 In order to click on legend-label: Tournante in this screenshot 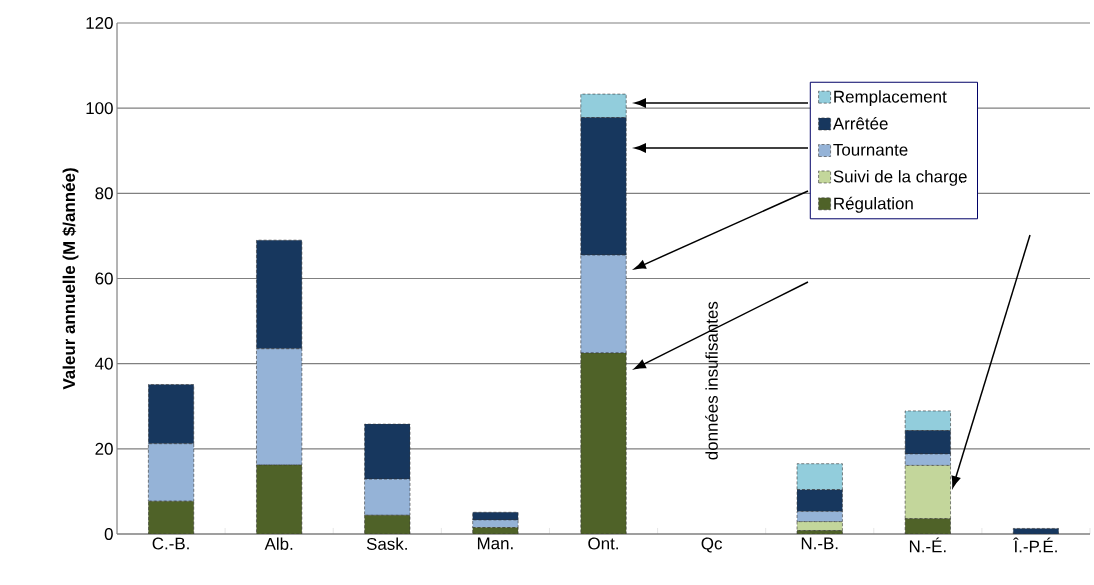, I will do `click(870, 149)`.